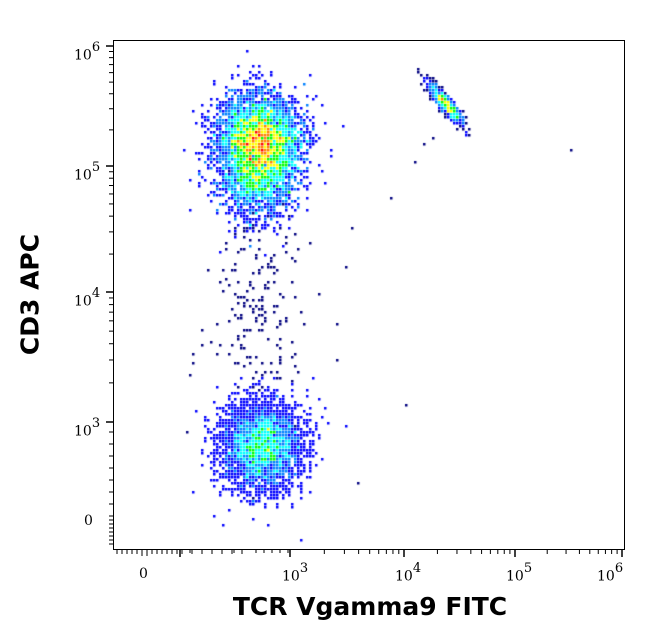 The height and width of the screenshot is (641, 646). Describe the element at coordinates (87, 428) in the screenshot. I see `y-tick-label-1e3: 10³` at that location.